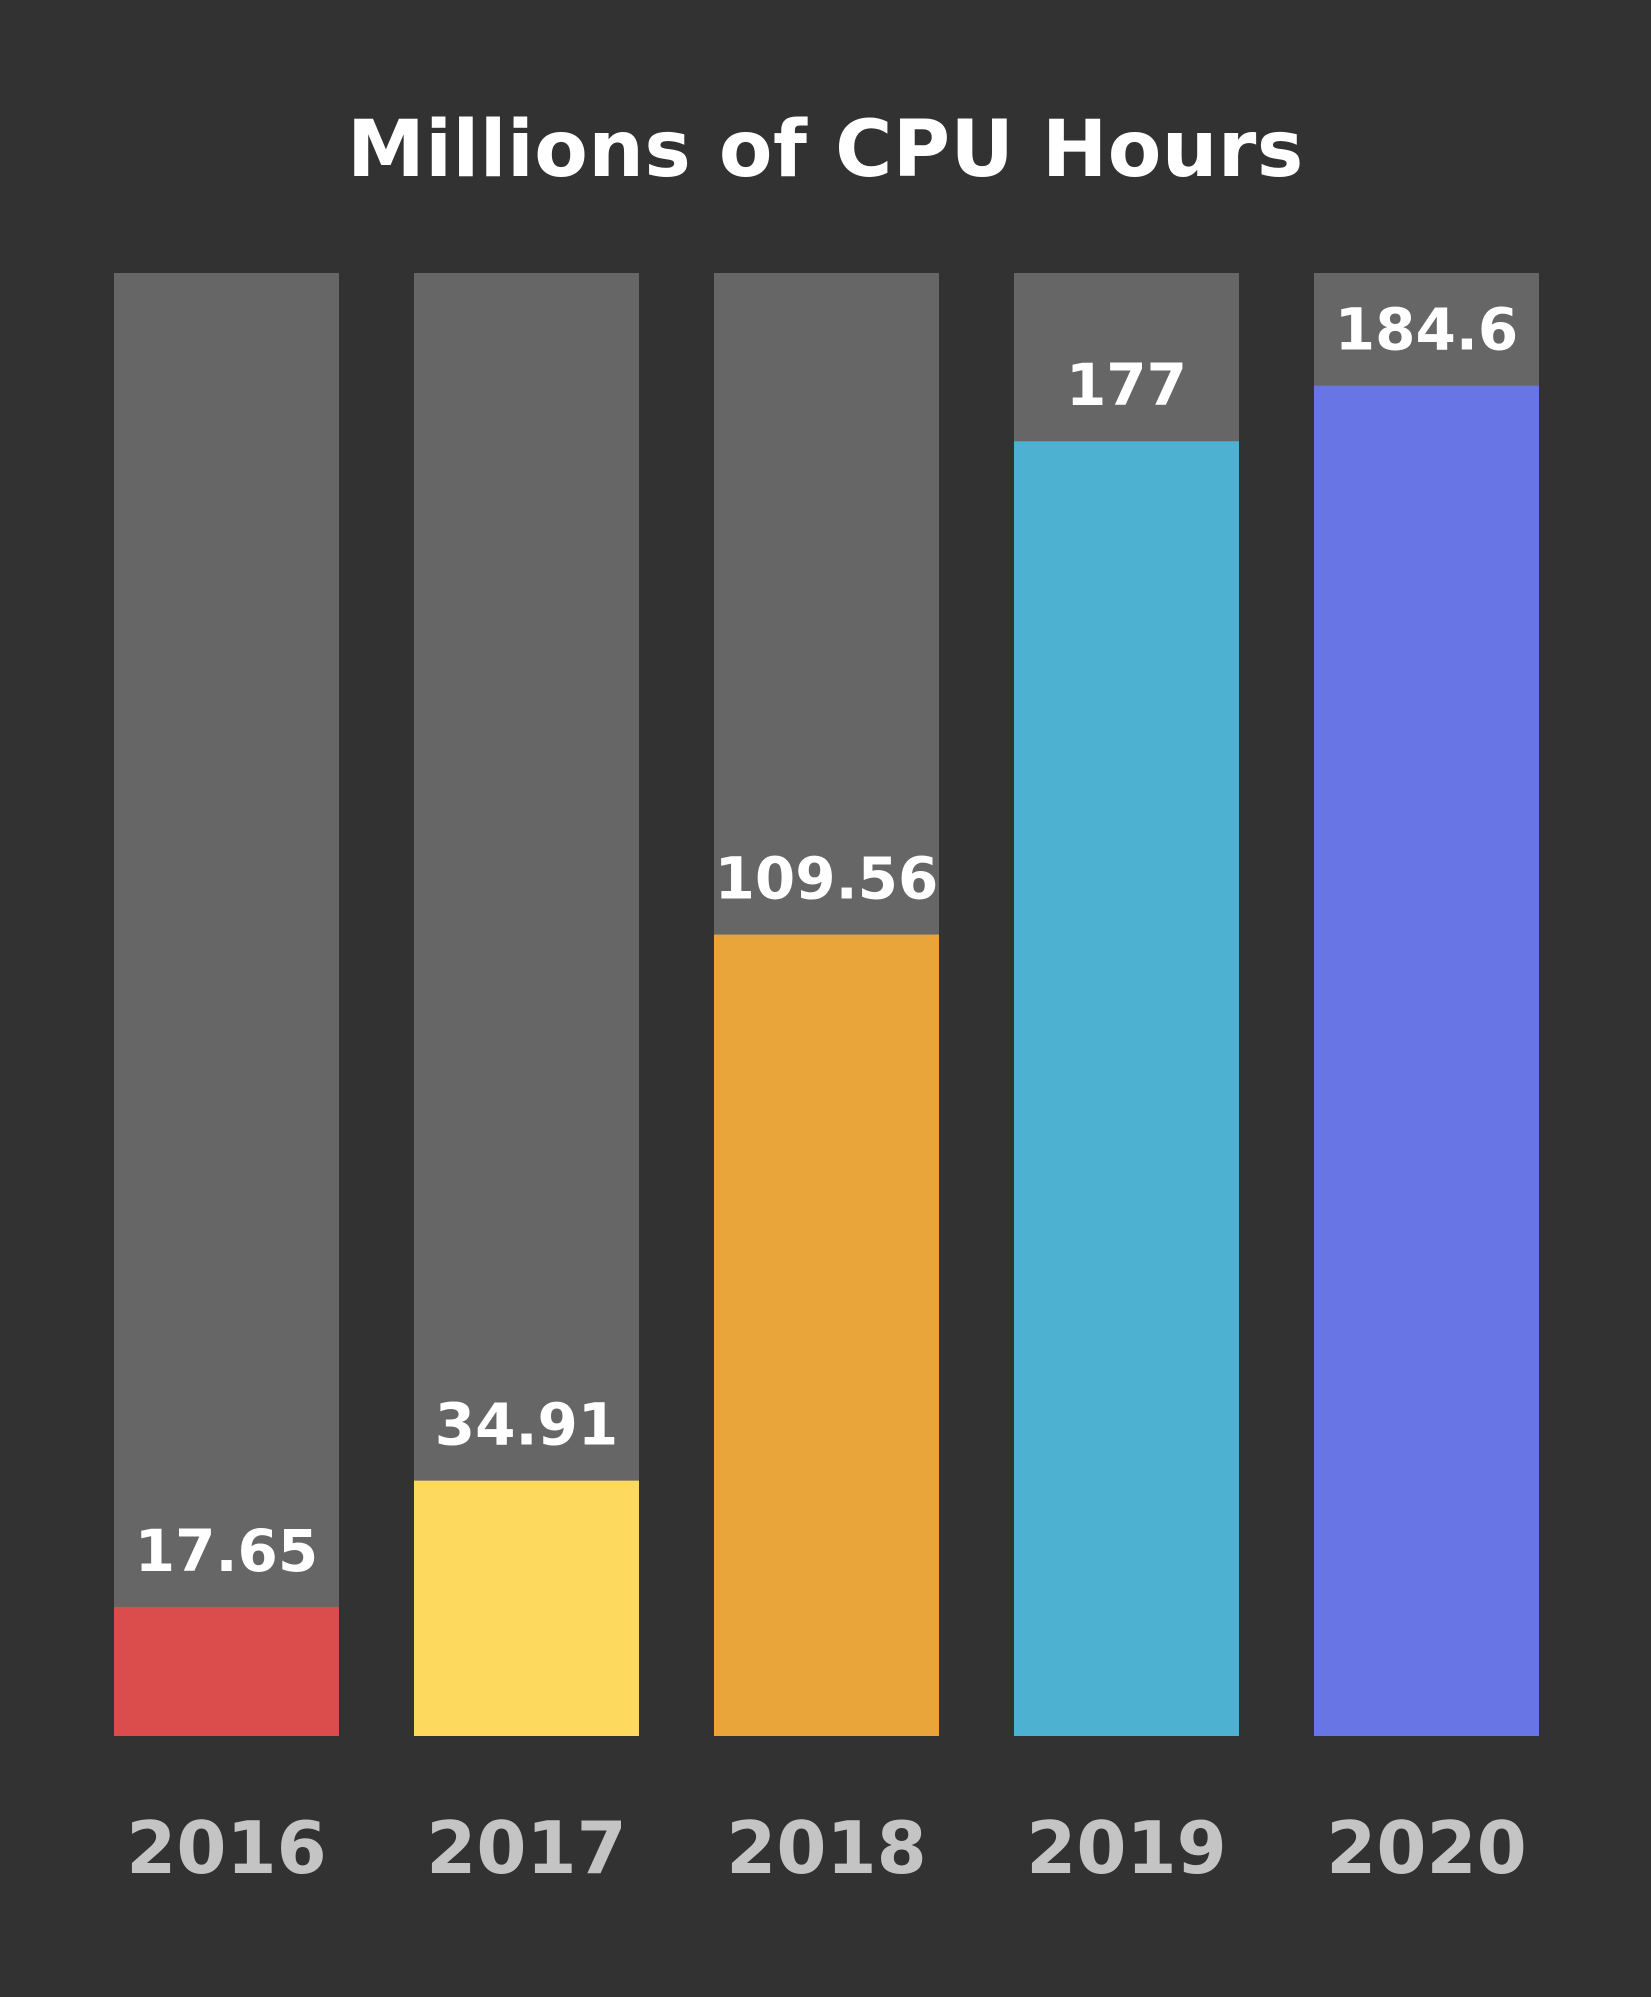 The height and width of the screenshot is (1997, 1651). I want to click on category-label-2020: 2020, so click(1426, 1848).